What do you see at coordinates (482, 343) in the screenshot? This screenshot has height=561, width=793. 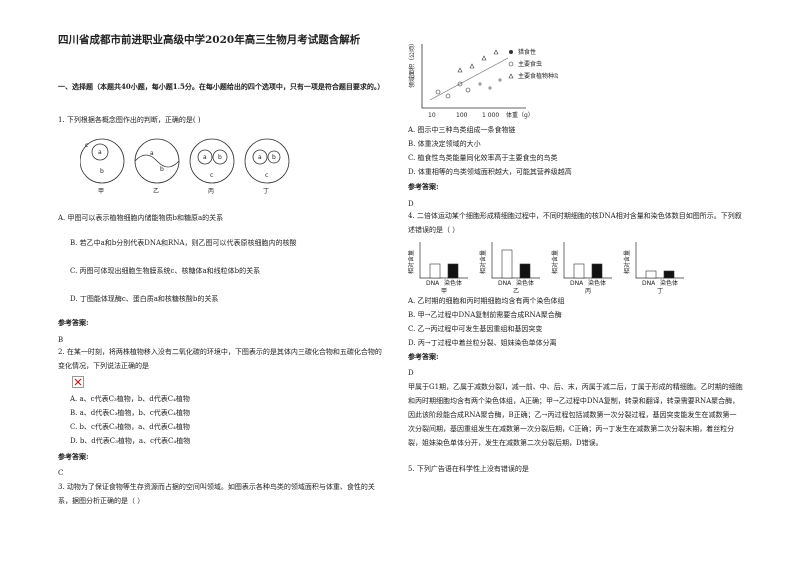 I see `option: D. 丙→丁过程中着丝粒分裂、姐妹染色单体分离` at bounding box center [482, 343].